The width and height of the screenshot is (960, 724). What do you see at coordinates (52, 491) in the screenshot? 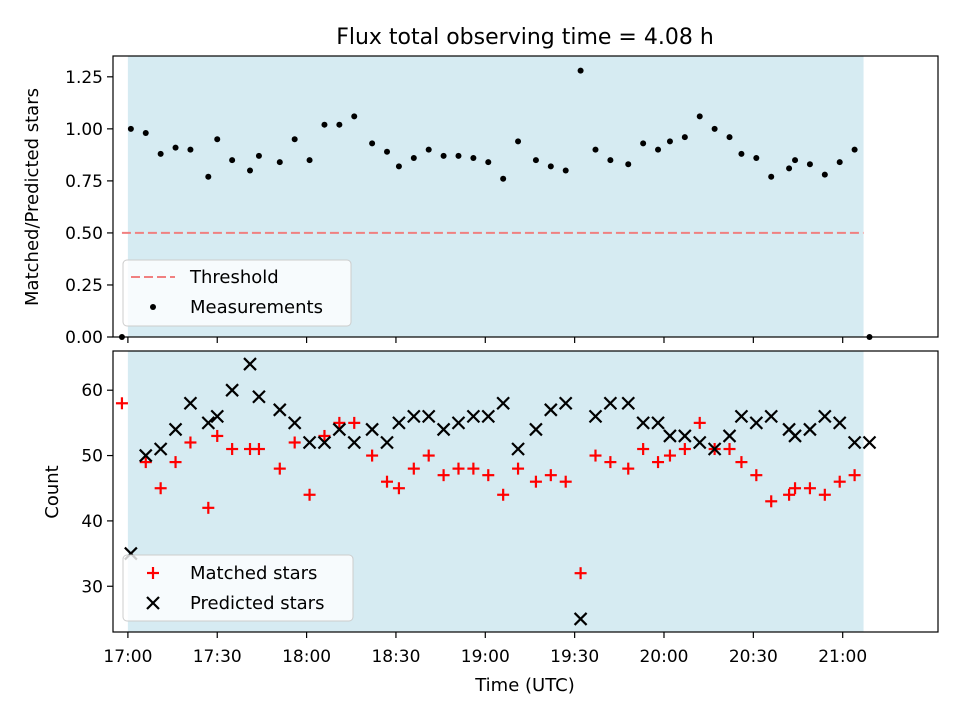
I see `bottom-y-axis-label: Count` at bounding box center [52, 491].